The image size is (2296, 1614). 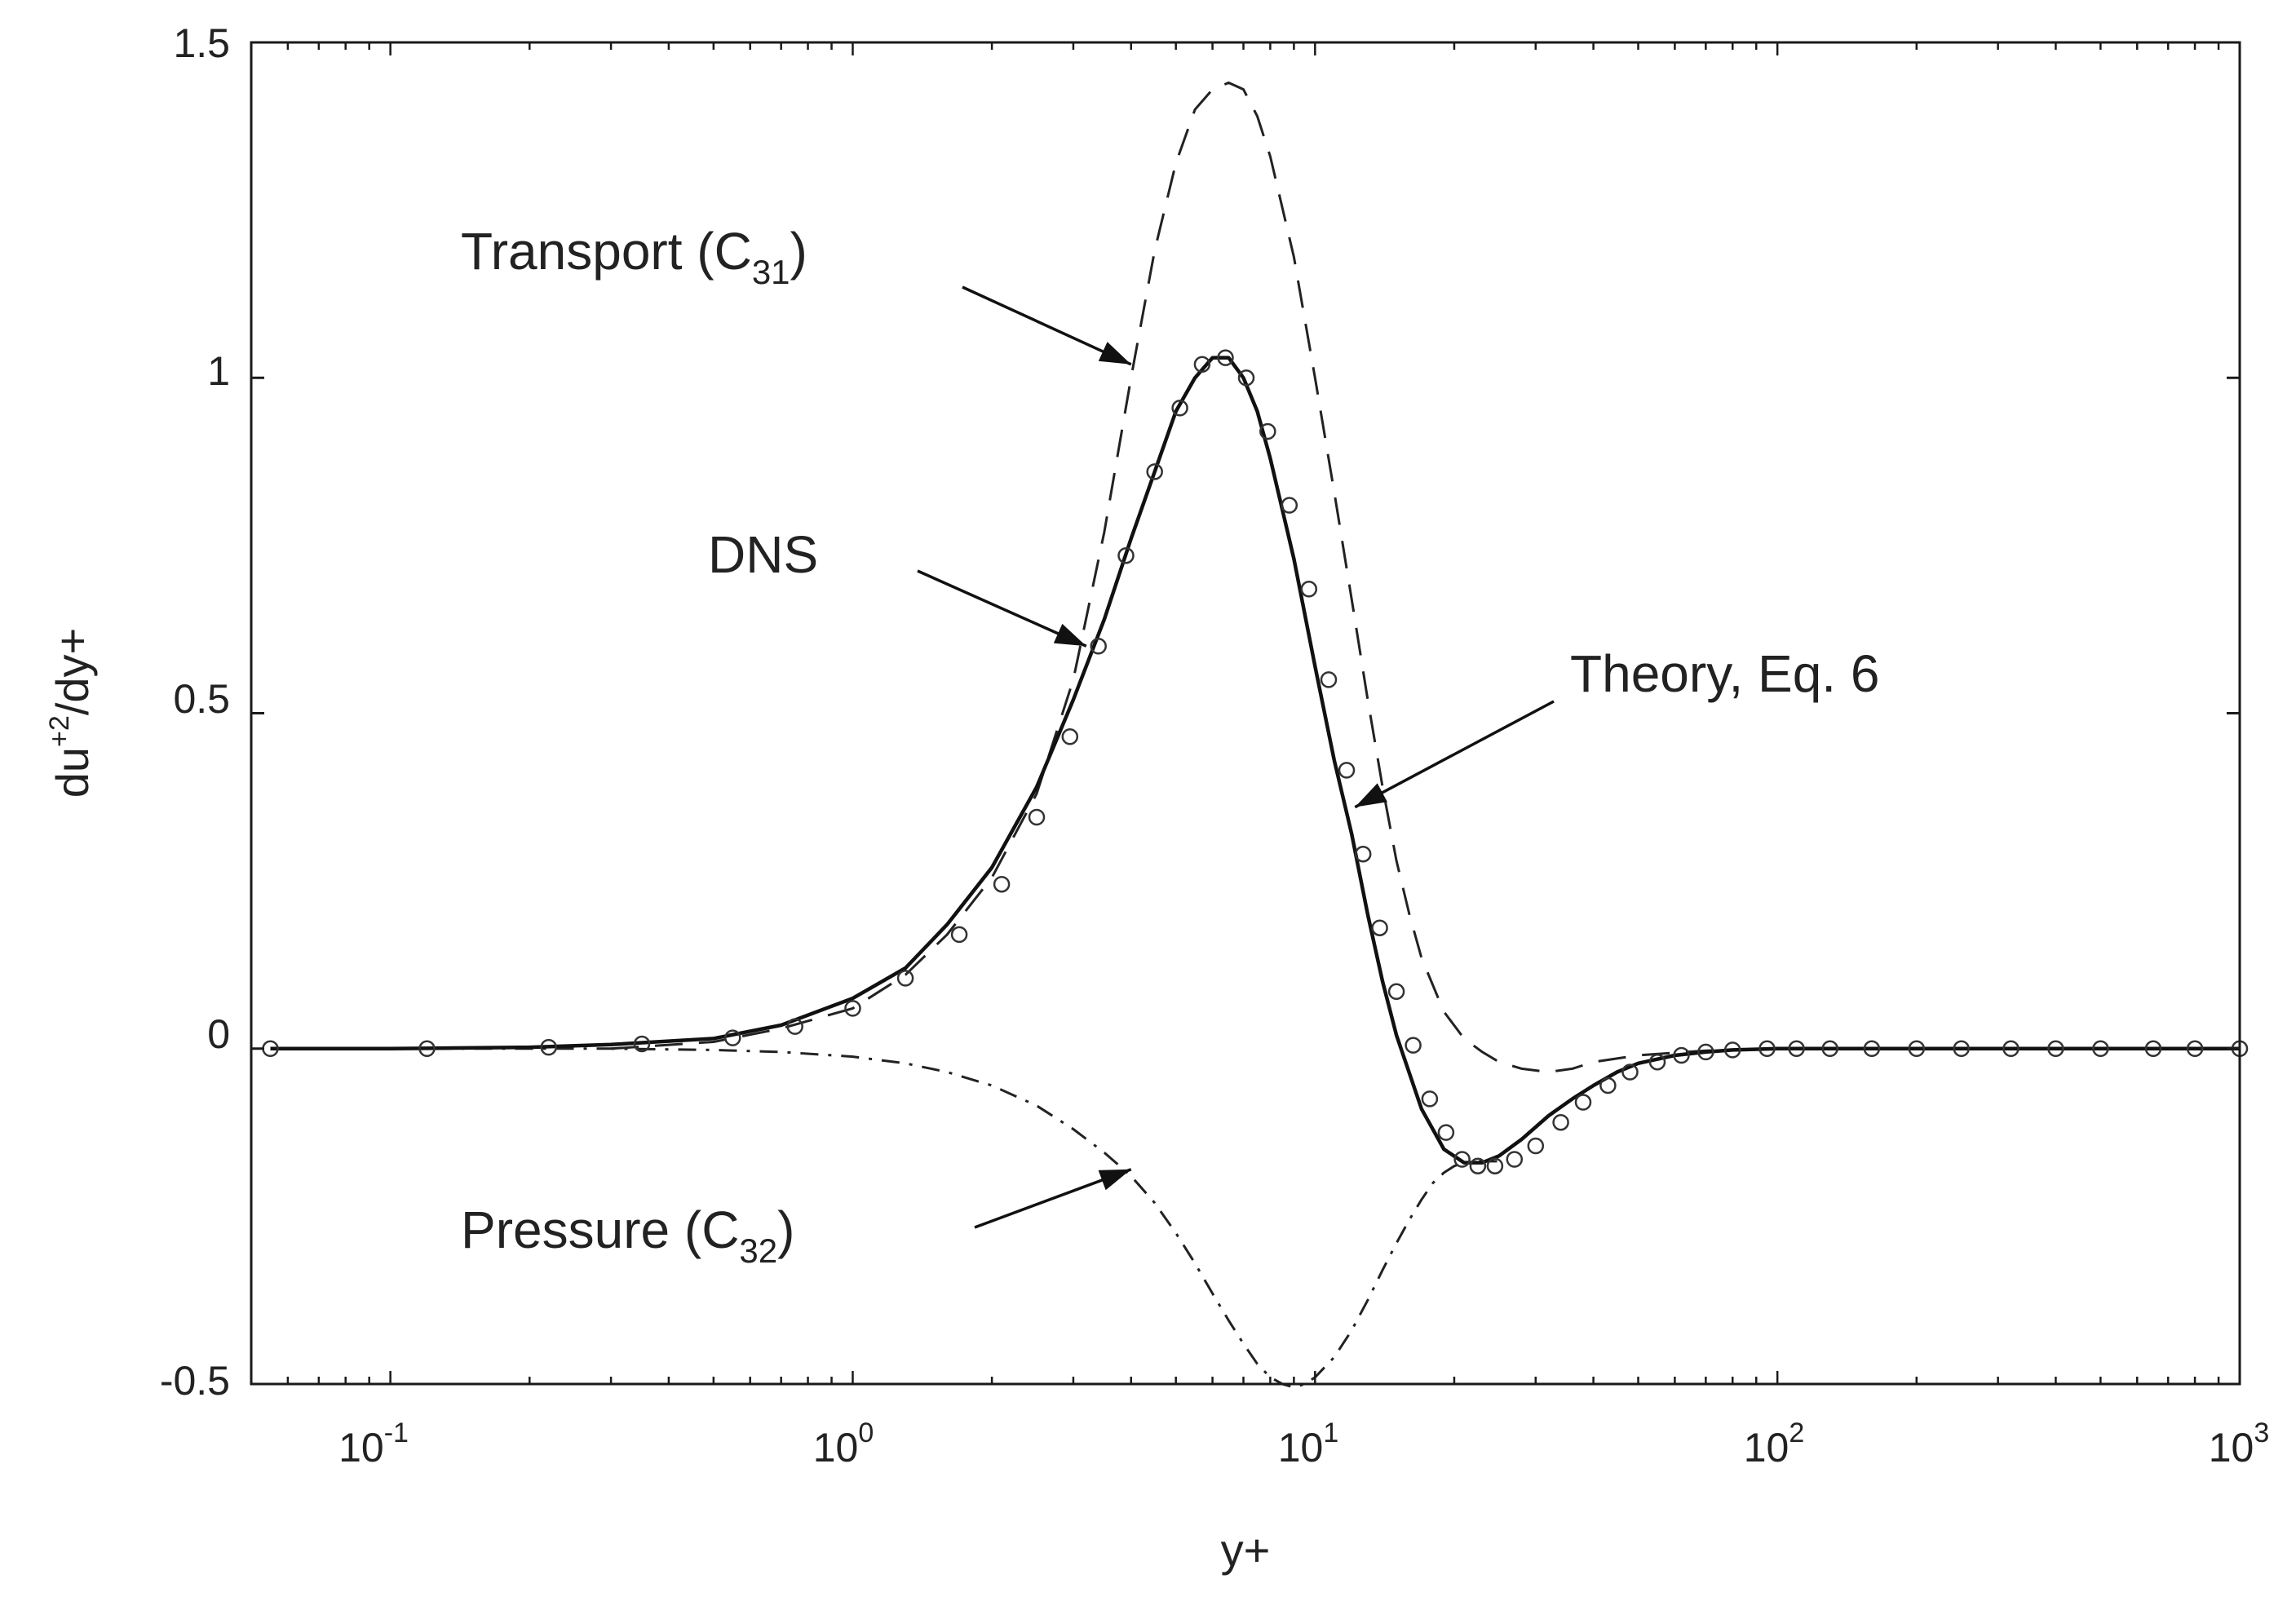 What do you see at coordinates (202, 43) in the screenshot?
I see `y-tick-label: 1.5` at bounding box center [202, 43].